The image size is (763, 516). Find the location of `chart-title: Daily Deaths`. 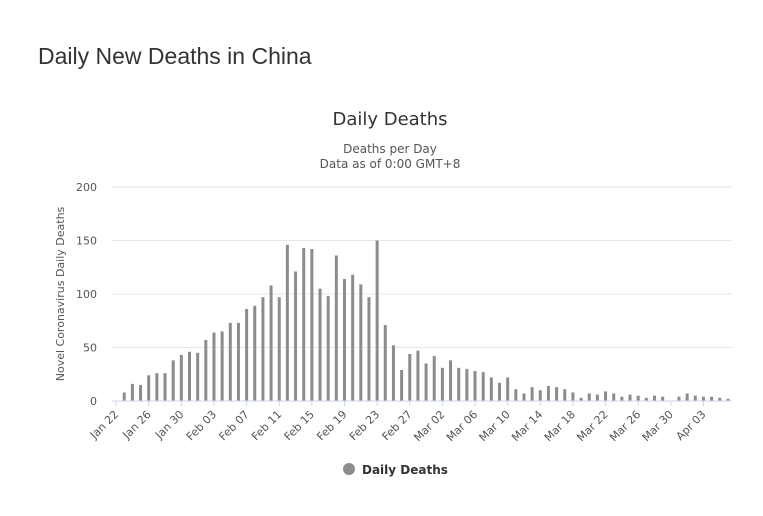

chart-title: Daily Deaths is located at coordinates (389, 119).